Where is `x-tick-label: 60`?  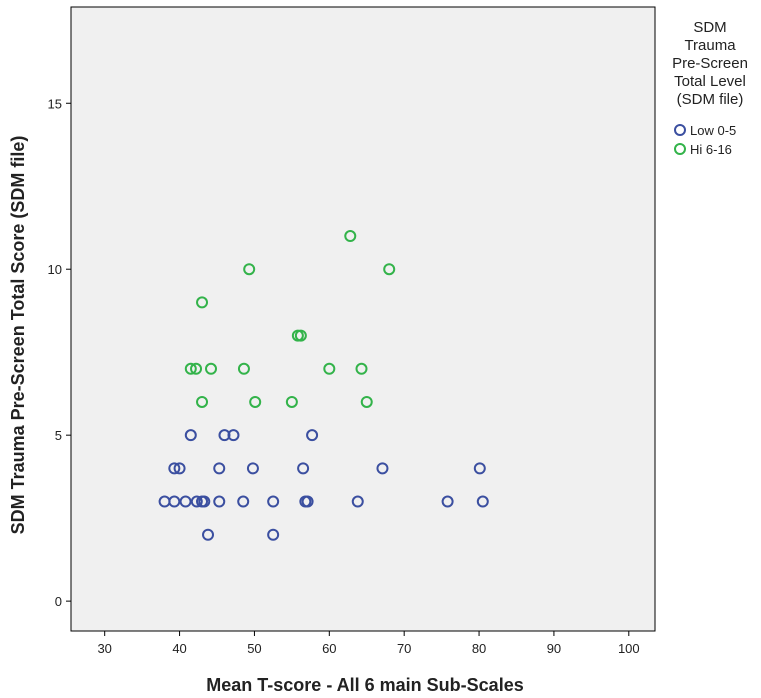 x-tick-label: 60 is located at coordinates (329, 648).